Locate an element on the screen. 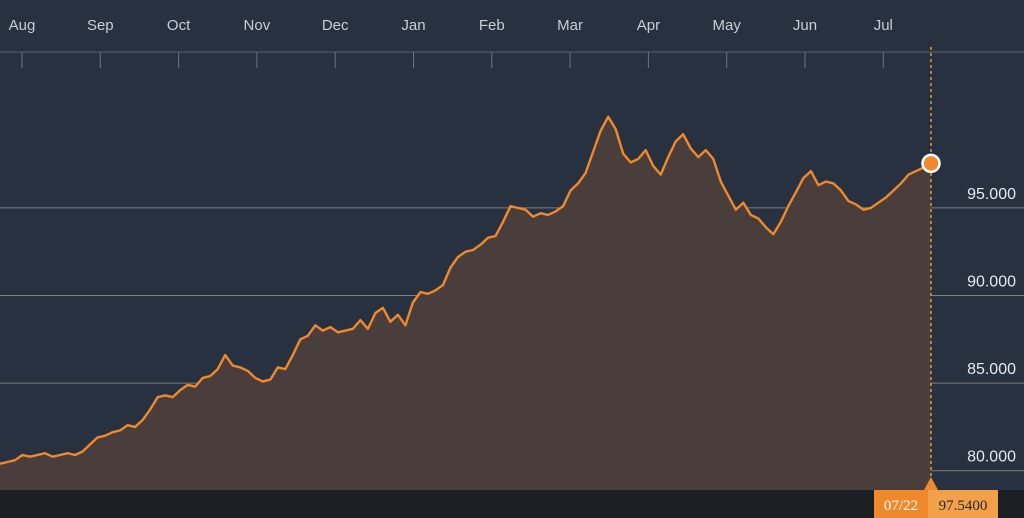  month-label: Dec is located at coordinates (335, 25).